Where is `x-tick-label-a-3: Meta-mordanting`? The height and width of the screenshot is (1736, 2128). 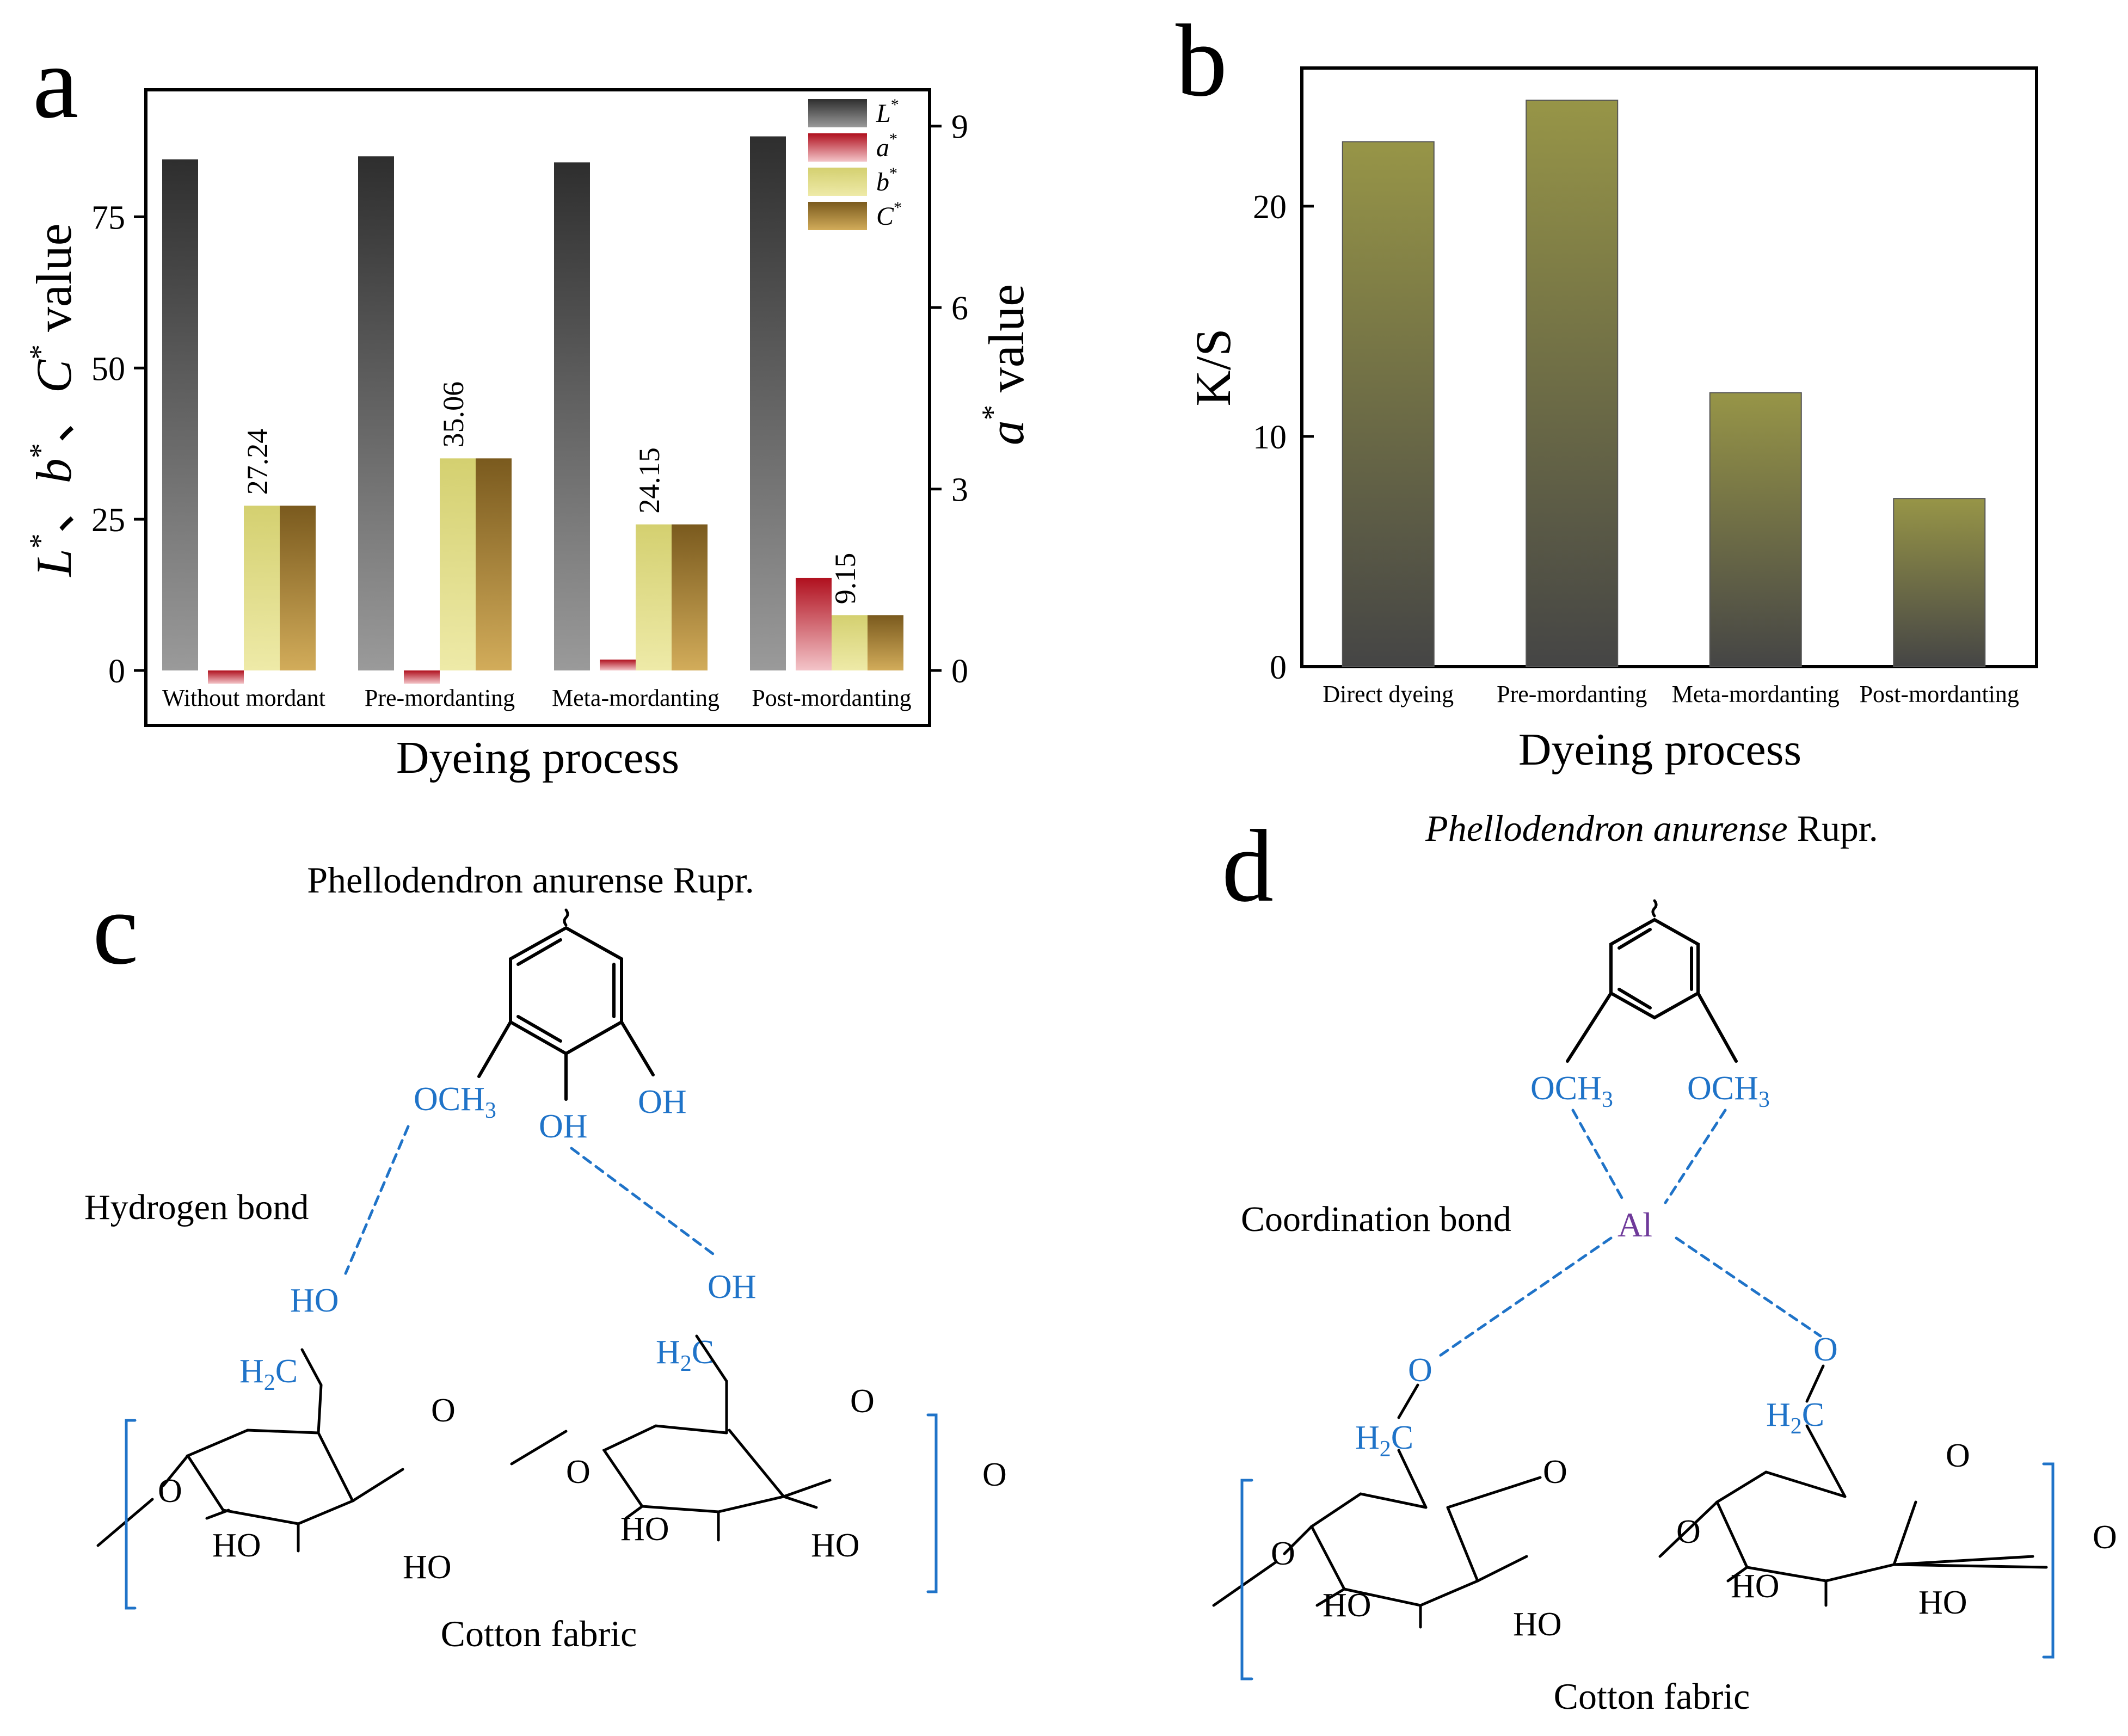
x-tick-label-a-3: Meta-mordanting is located at coordinates (635, 698).